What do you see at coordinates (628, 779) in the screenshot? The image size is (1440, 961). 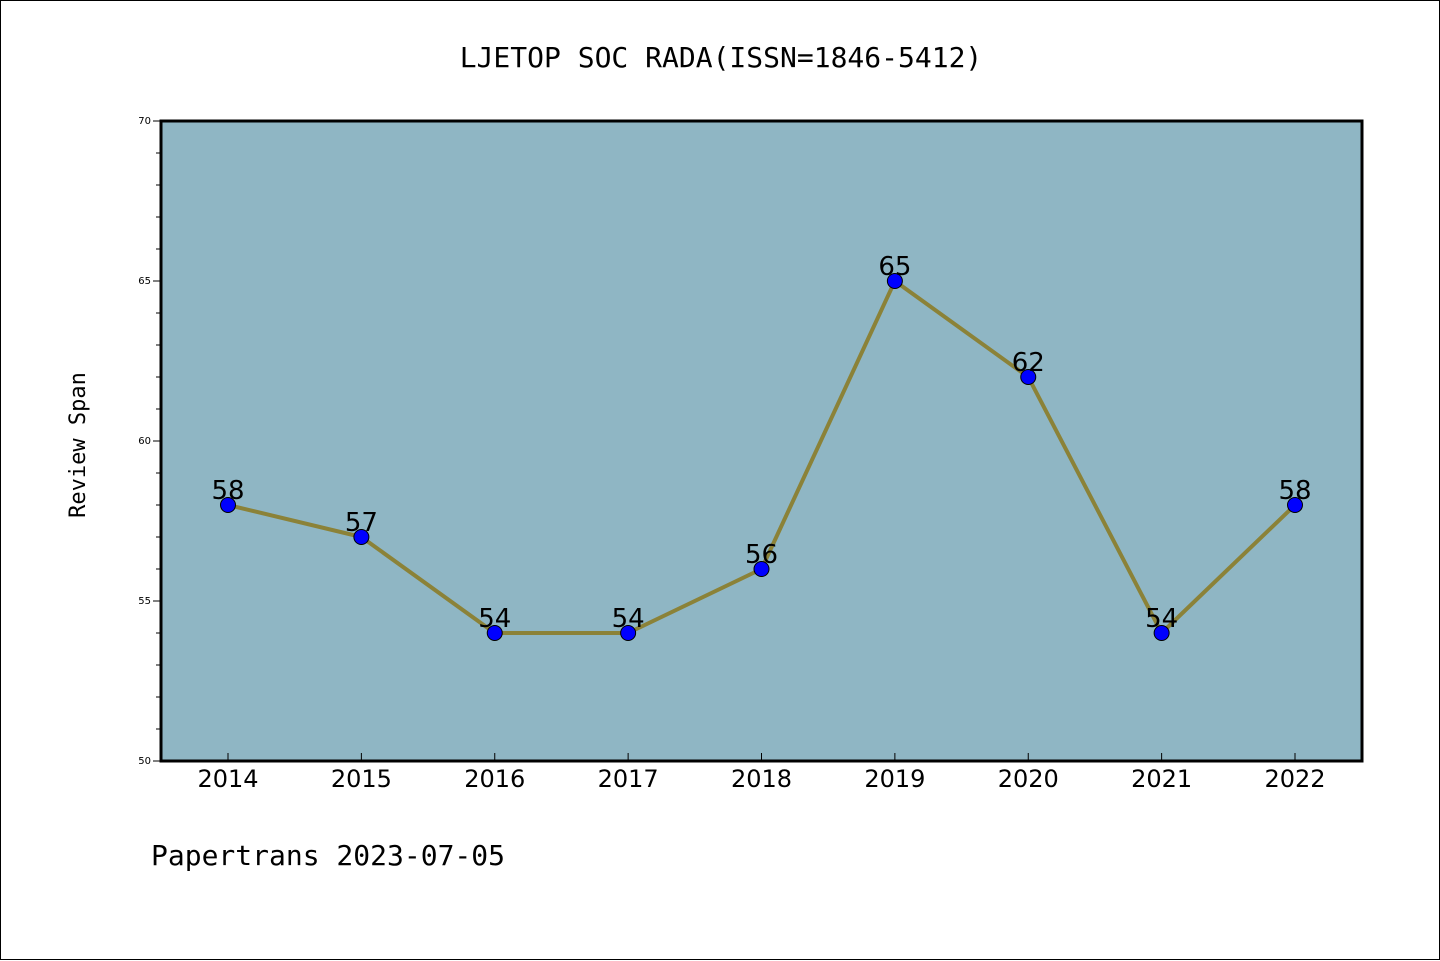 I see `x-tick-label: 2017` at bounding box center [628, 779].